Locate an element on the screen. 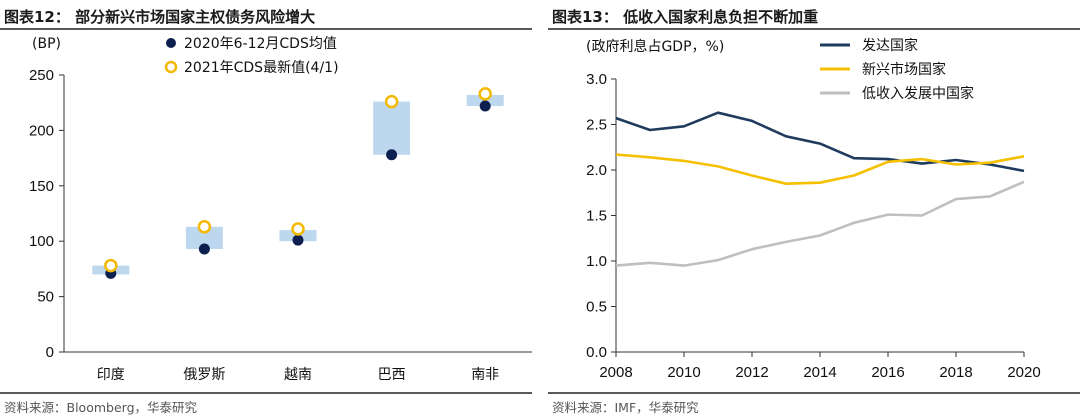  x-tick-label: 2008 is located at coordinates (615, 372).